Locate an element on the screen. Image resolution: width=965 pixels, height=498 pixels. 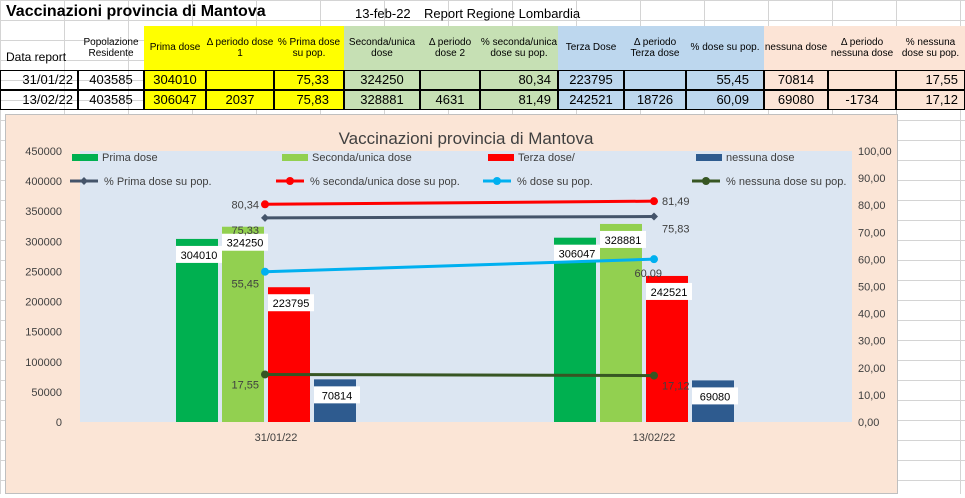
bar-data-label: 70814 is located at coordinates (337, 396).